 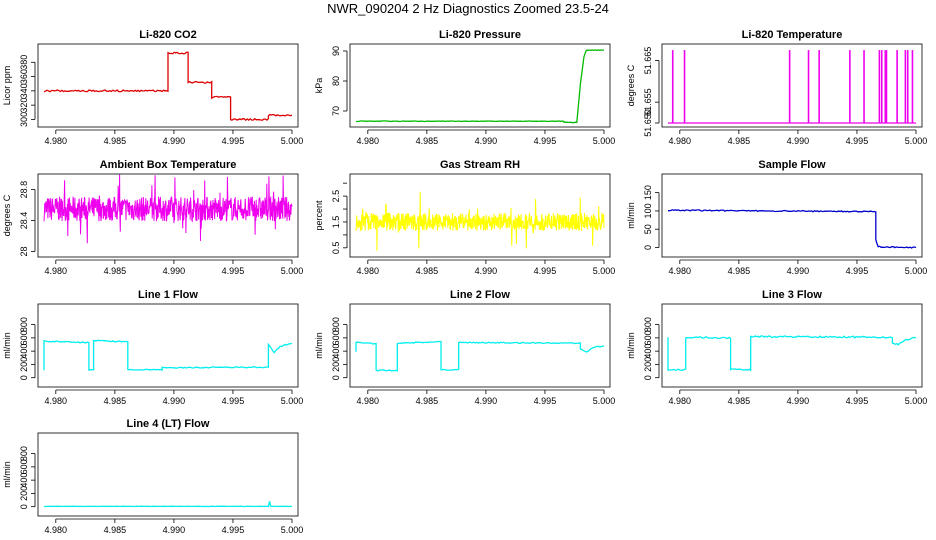 I want to click on panel-title: Ambient Box Temperature, so click(x=168, y=165).